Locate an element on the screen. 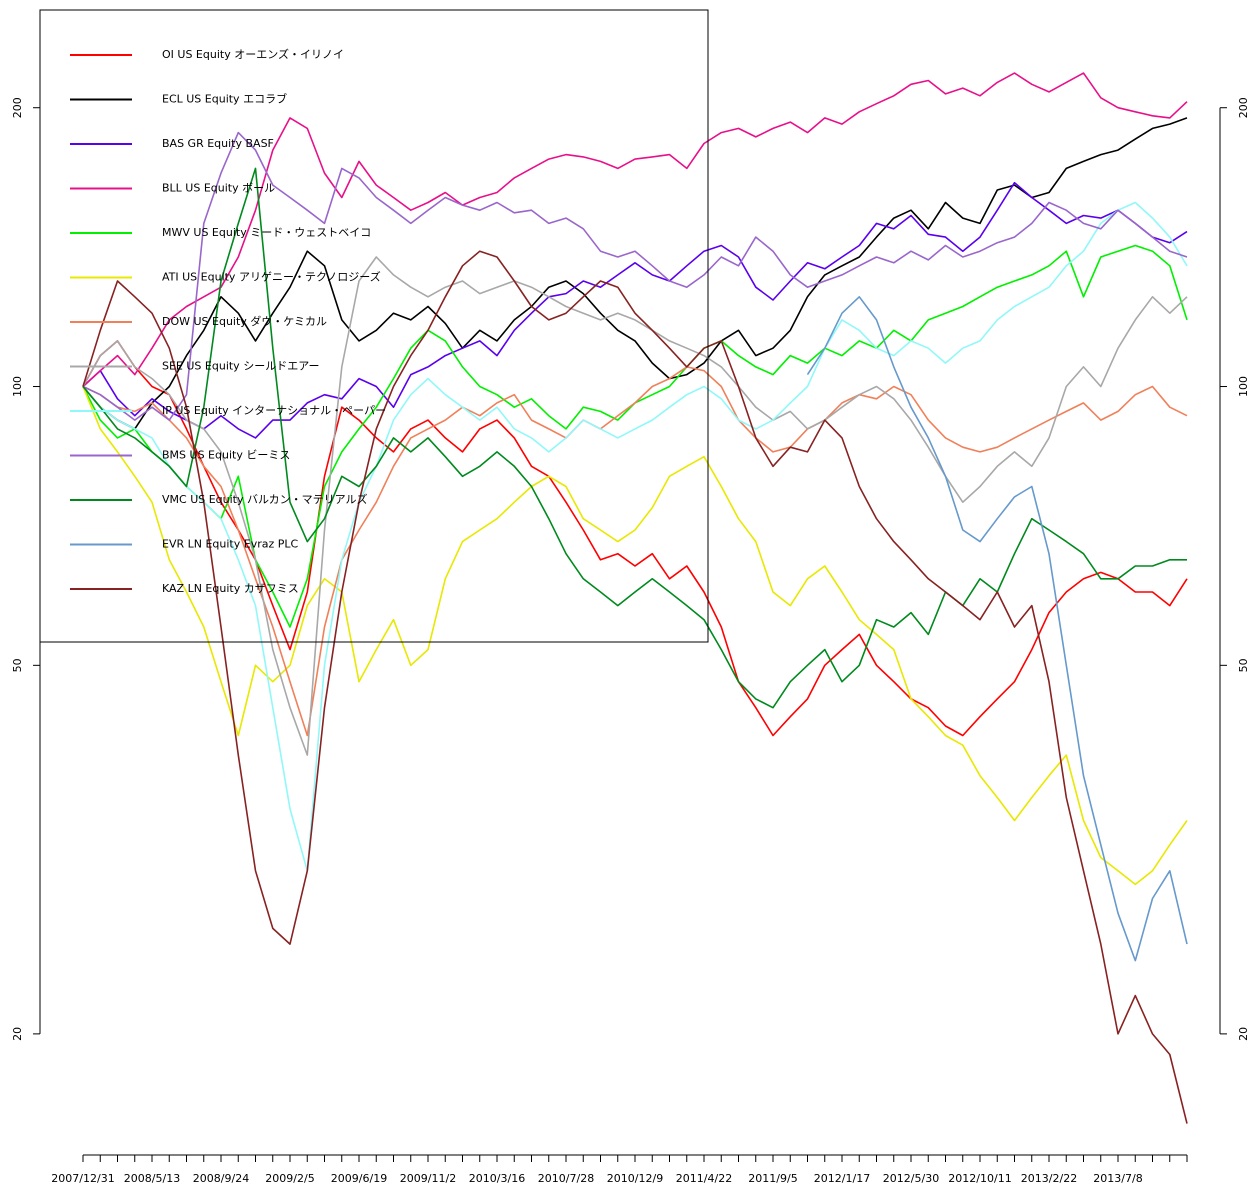  legend-label: OI US Equity オーエンズ・イリノイ is located at coordinates (253, 54).